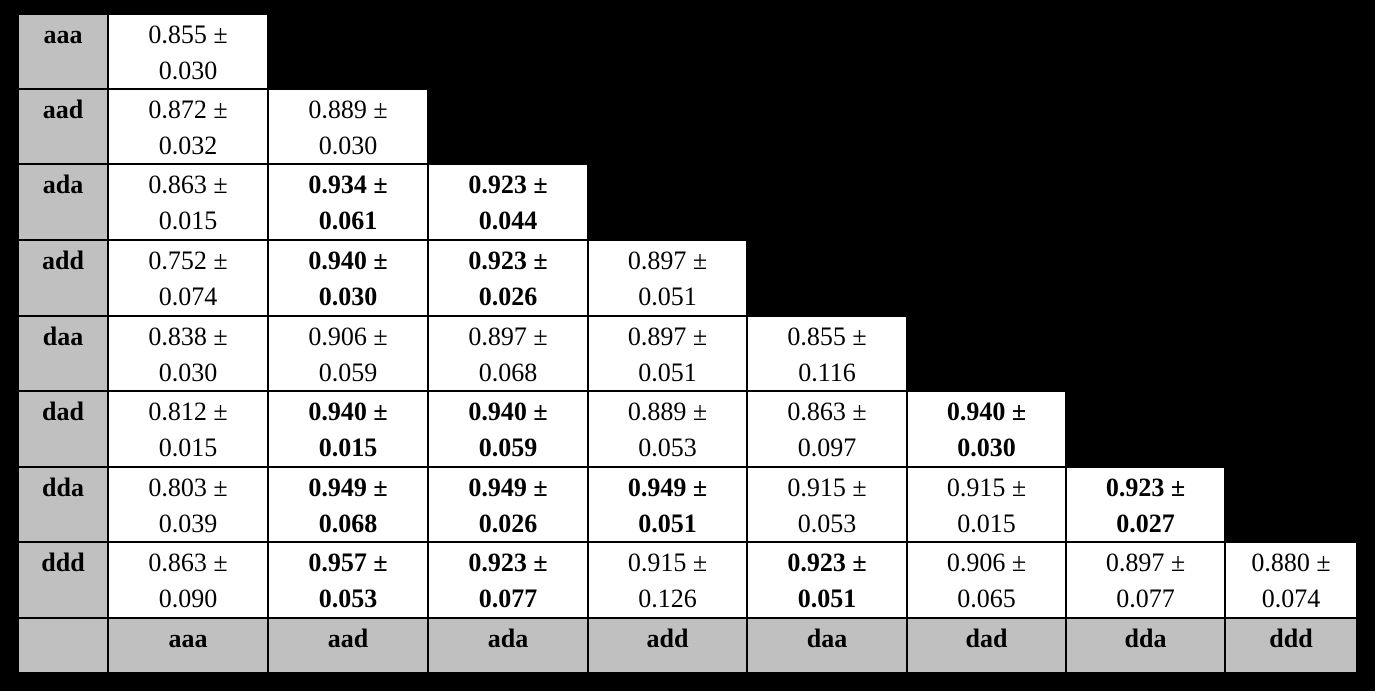 The height and width of the screenshot is (691, 1375). I want to click on value-cell: 0.915 ± 0.053, so click(827, 504).